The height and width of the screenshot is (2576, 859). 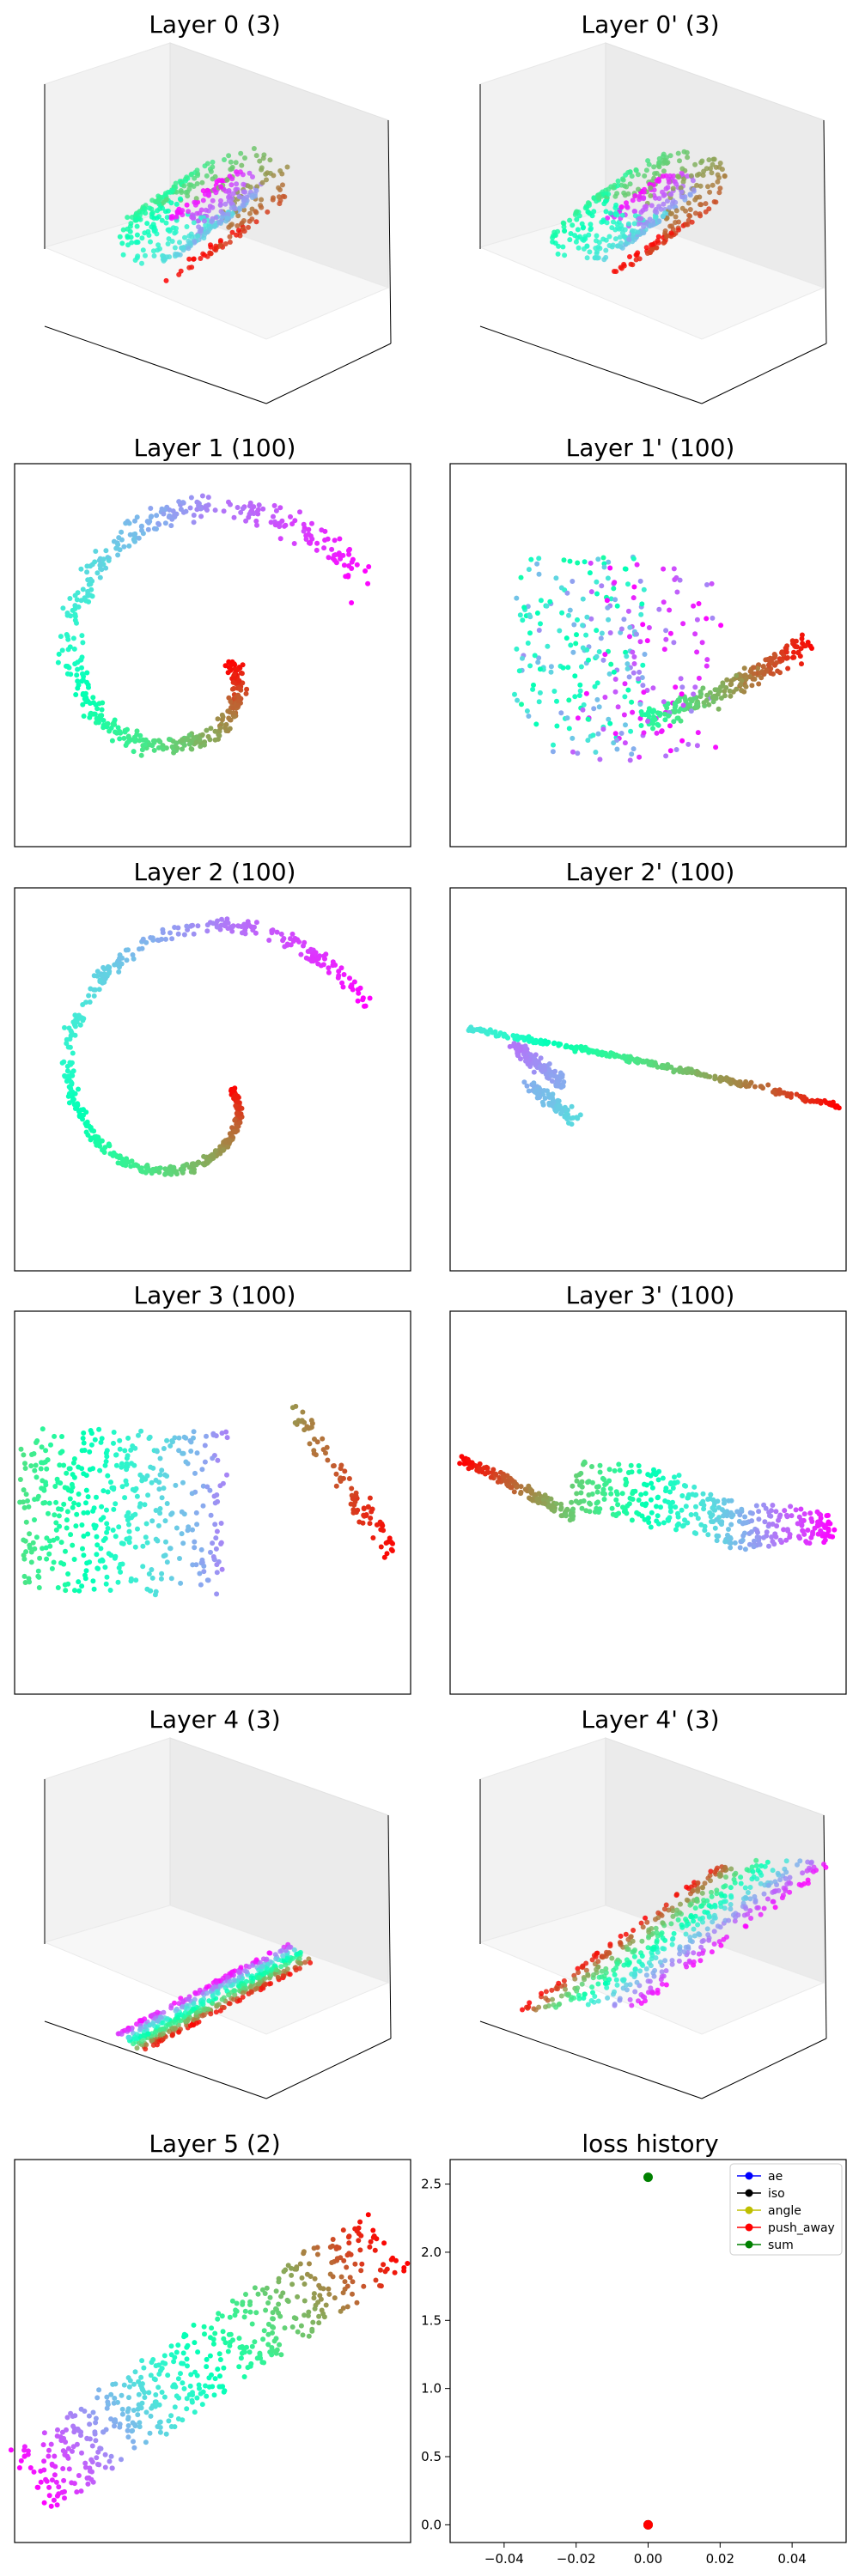 I want to click on panel-title-layer2p: Layer 2' (100), so click(x=651, y=872).